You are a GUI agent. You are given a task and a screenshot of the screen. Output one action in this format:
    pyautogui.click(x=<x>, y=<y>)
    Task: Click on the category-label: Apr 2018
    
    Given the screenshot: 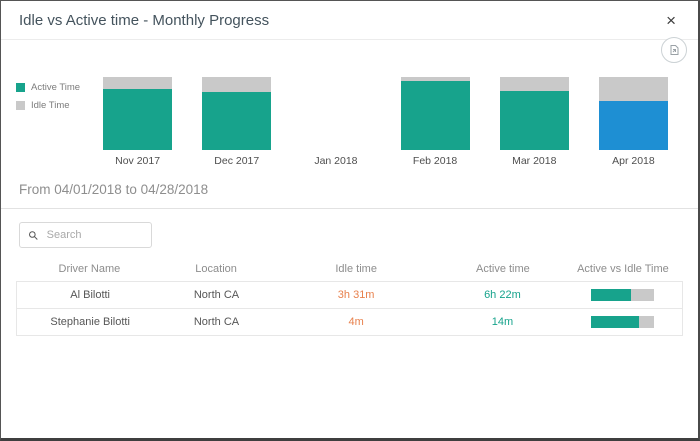 What is the action you would take?
    pyautogui.click(x=633, y=161)
    